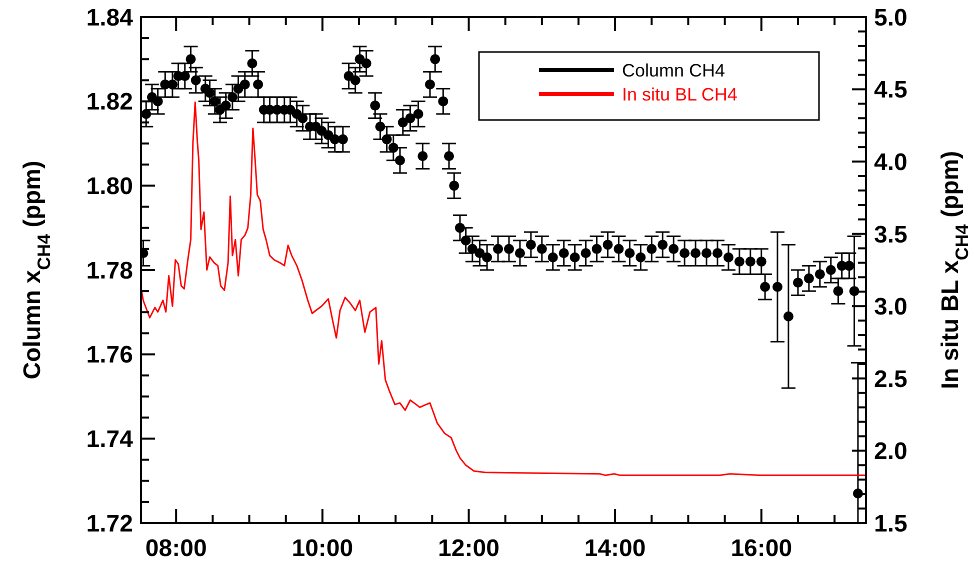  I want to click on y-tick-label: 1.76, so click(109, 355).